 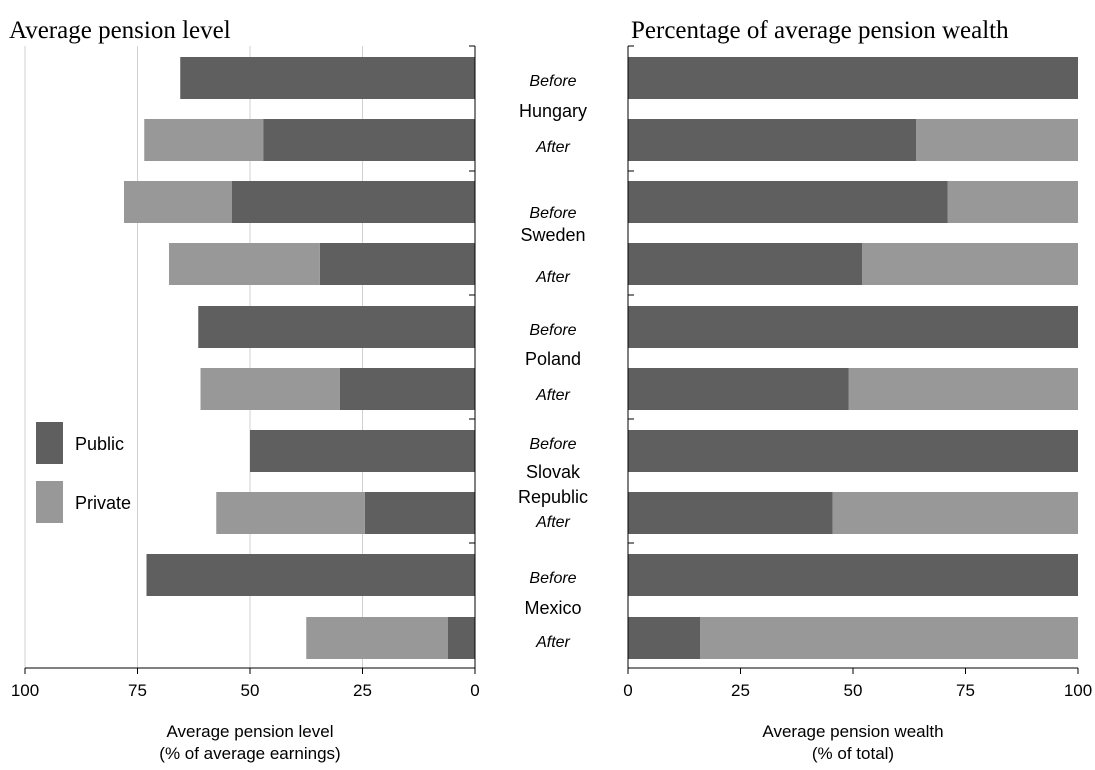 I want to click on country-label: Hungary, so click(x=553, y=111).